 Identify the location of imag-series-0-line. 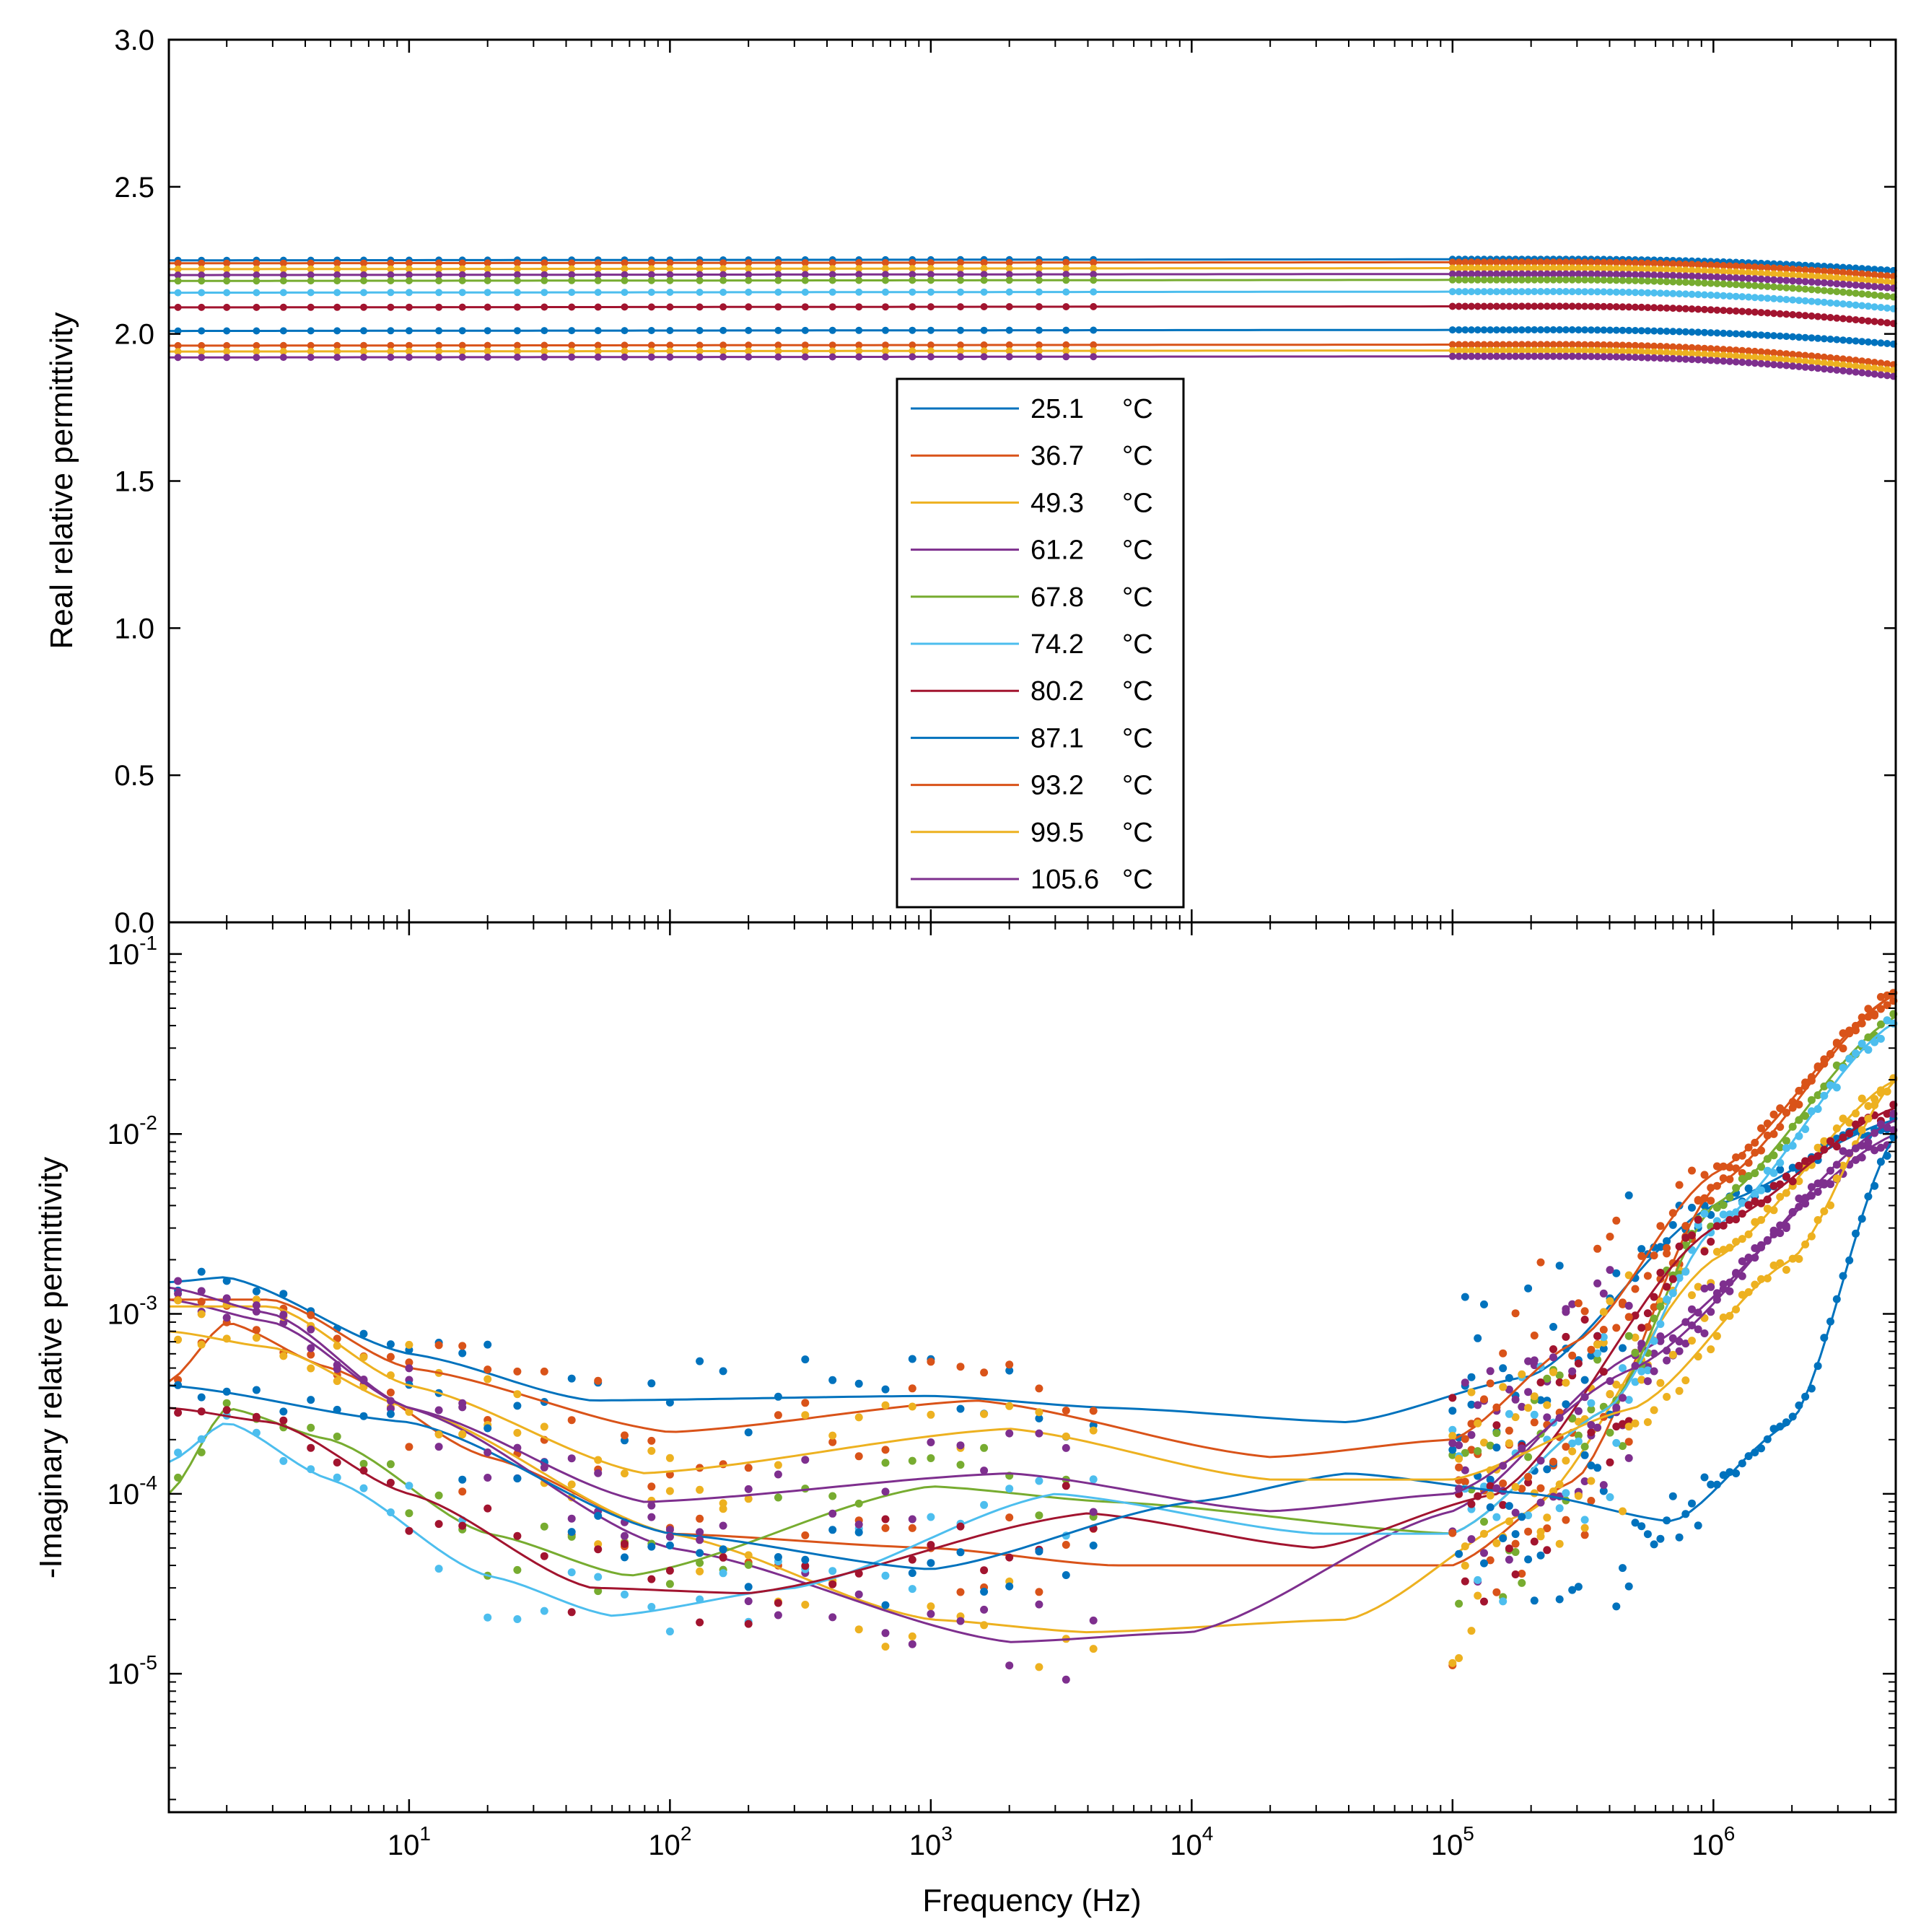
(1032, 1271).